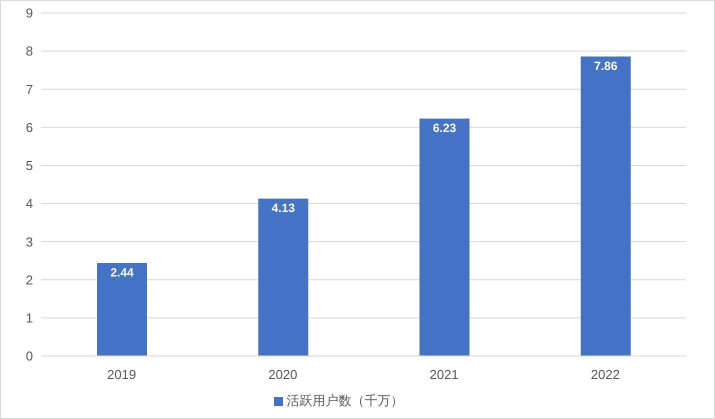 The width and height of the screenshot is (715, 419). Describe the element at coordinates (29, 280) in the screenshot. I see `y-tick-label: 2` at that location.